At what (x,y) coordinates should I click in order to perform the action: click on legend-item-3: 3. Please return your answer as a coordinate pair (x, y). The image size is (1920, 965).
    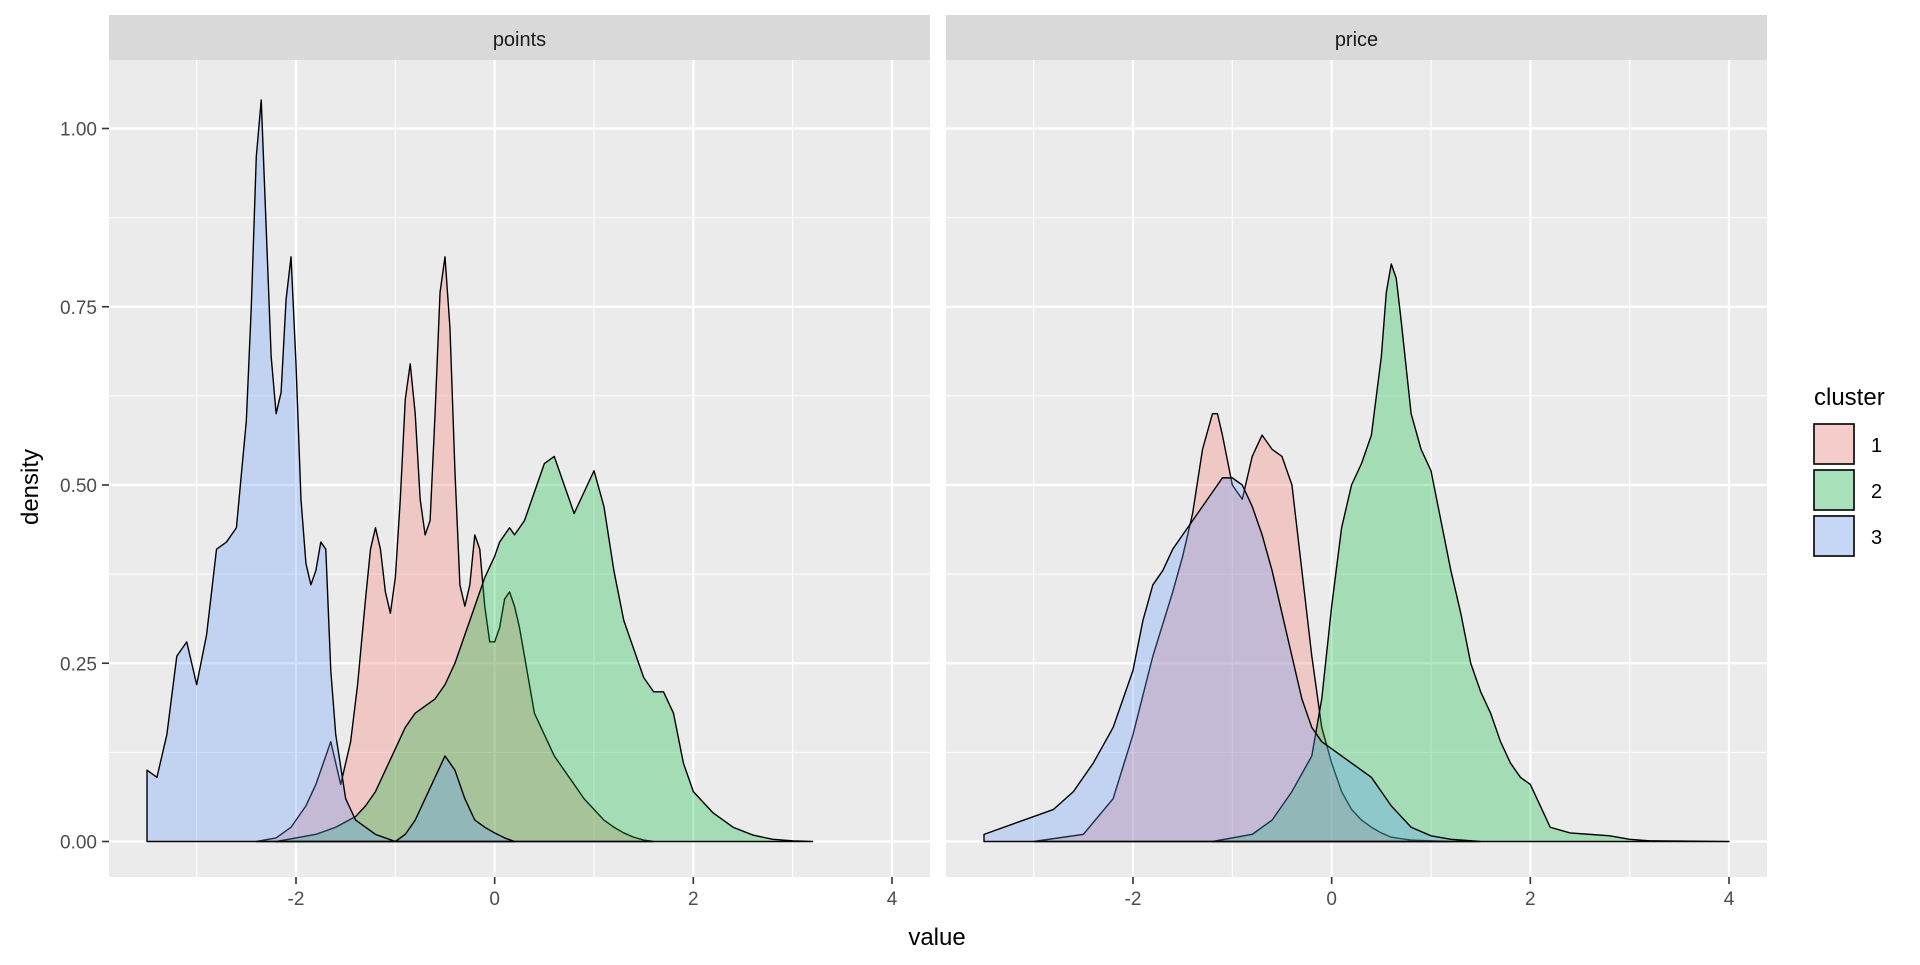
    Looking at the image, I should click on (1847, 536).